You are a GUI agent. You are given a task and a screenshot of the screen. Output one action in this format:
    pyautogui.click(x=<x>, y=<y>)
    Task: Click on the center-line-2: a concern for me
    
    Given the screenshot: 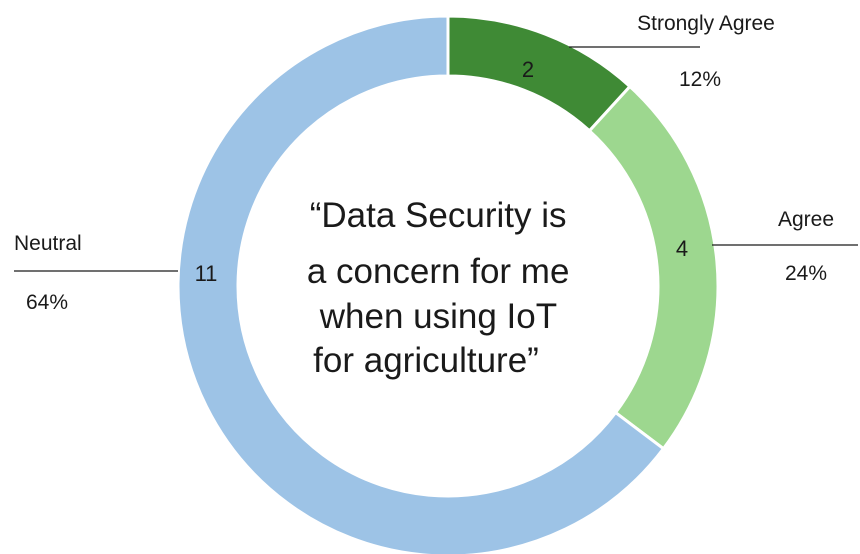 What is the action you would take?
    pyautogui.click(x=438, y=271)
    